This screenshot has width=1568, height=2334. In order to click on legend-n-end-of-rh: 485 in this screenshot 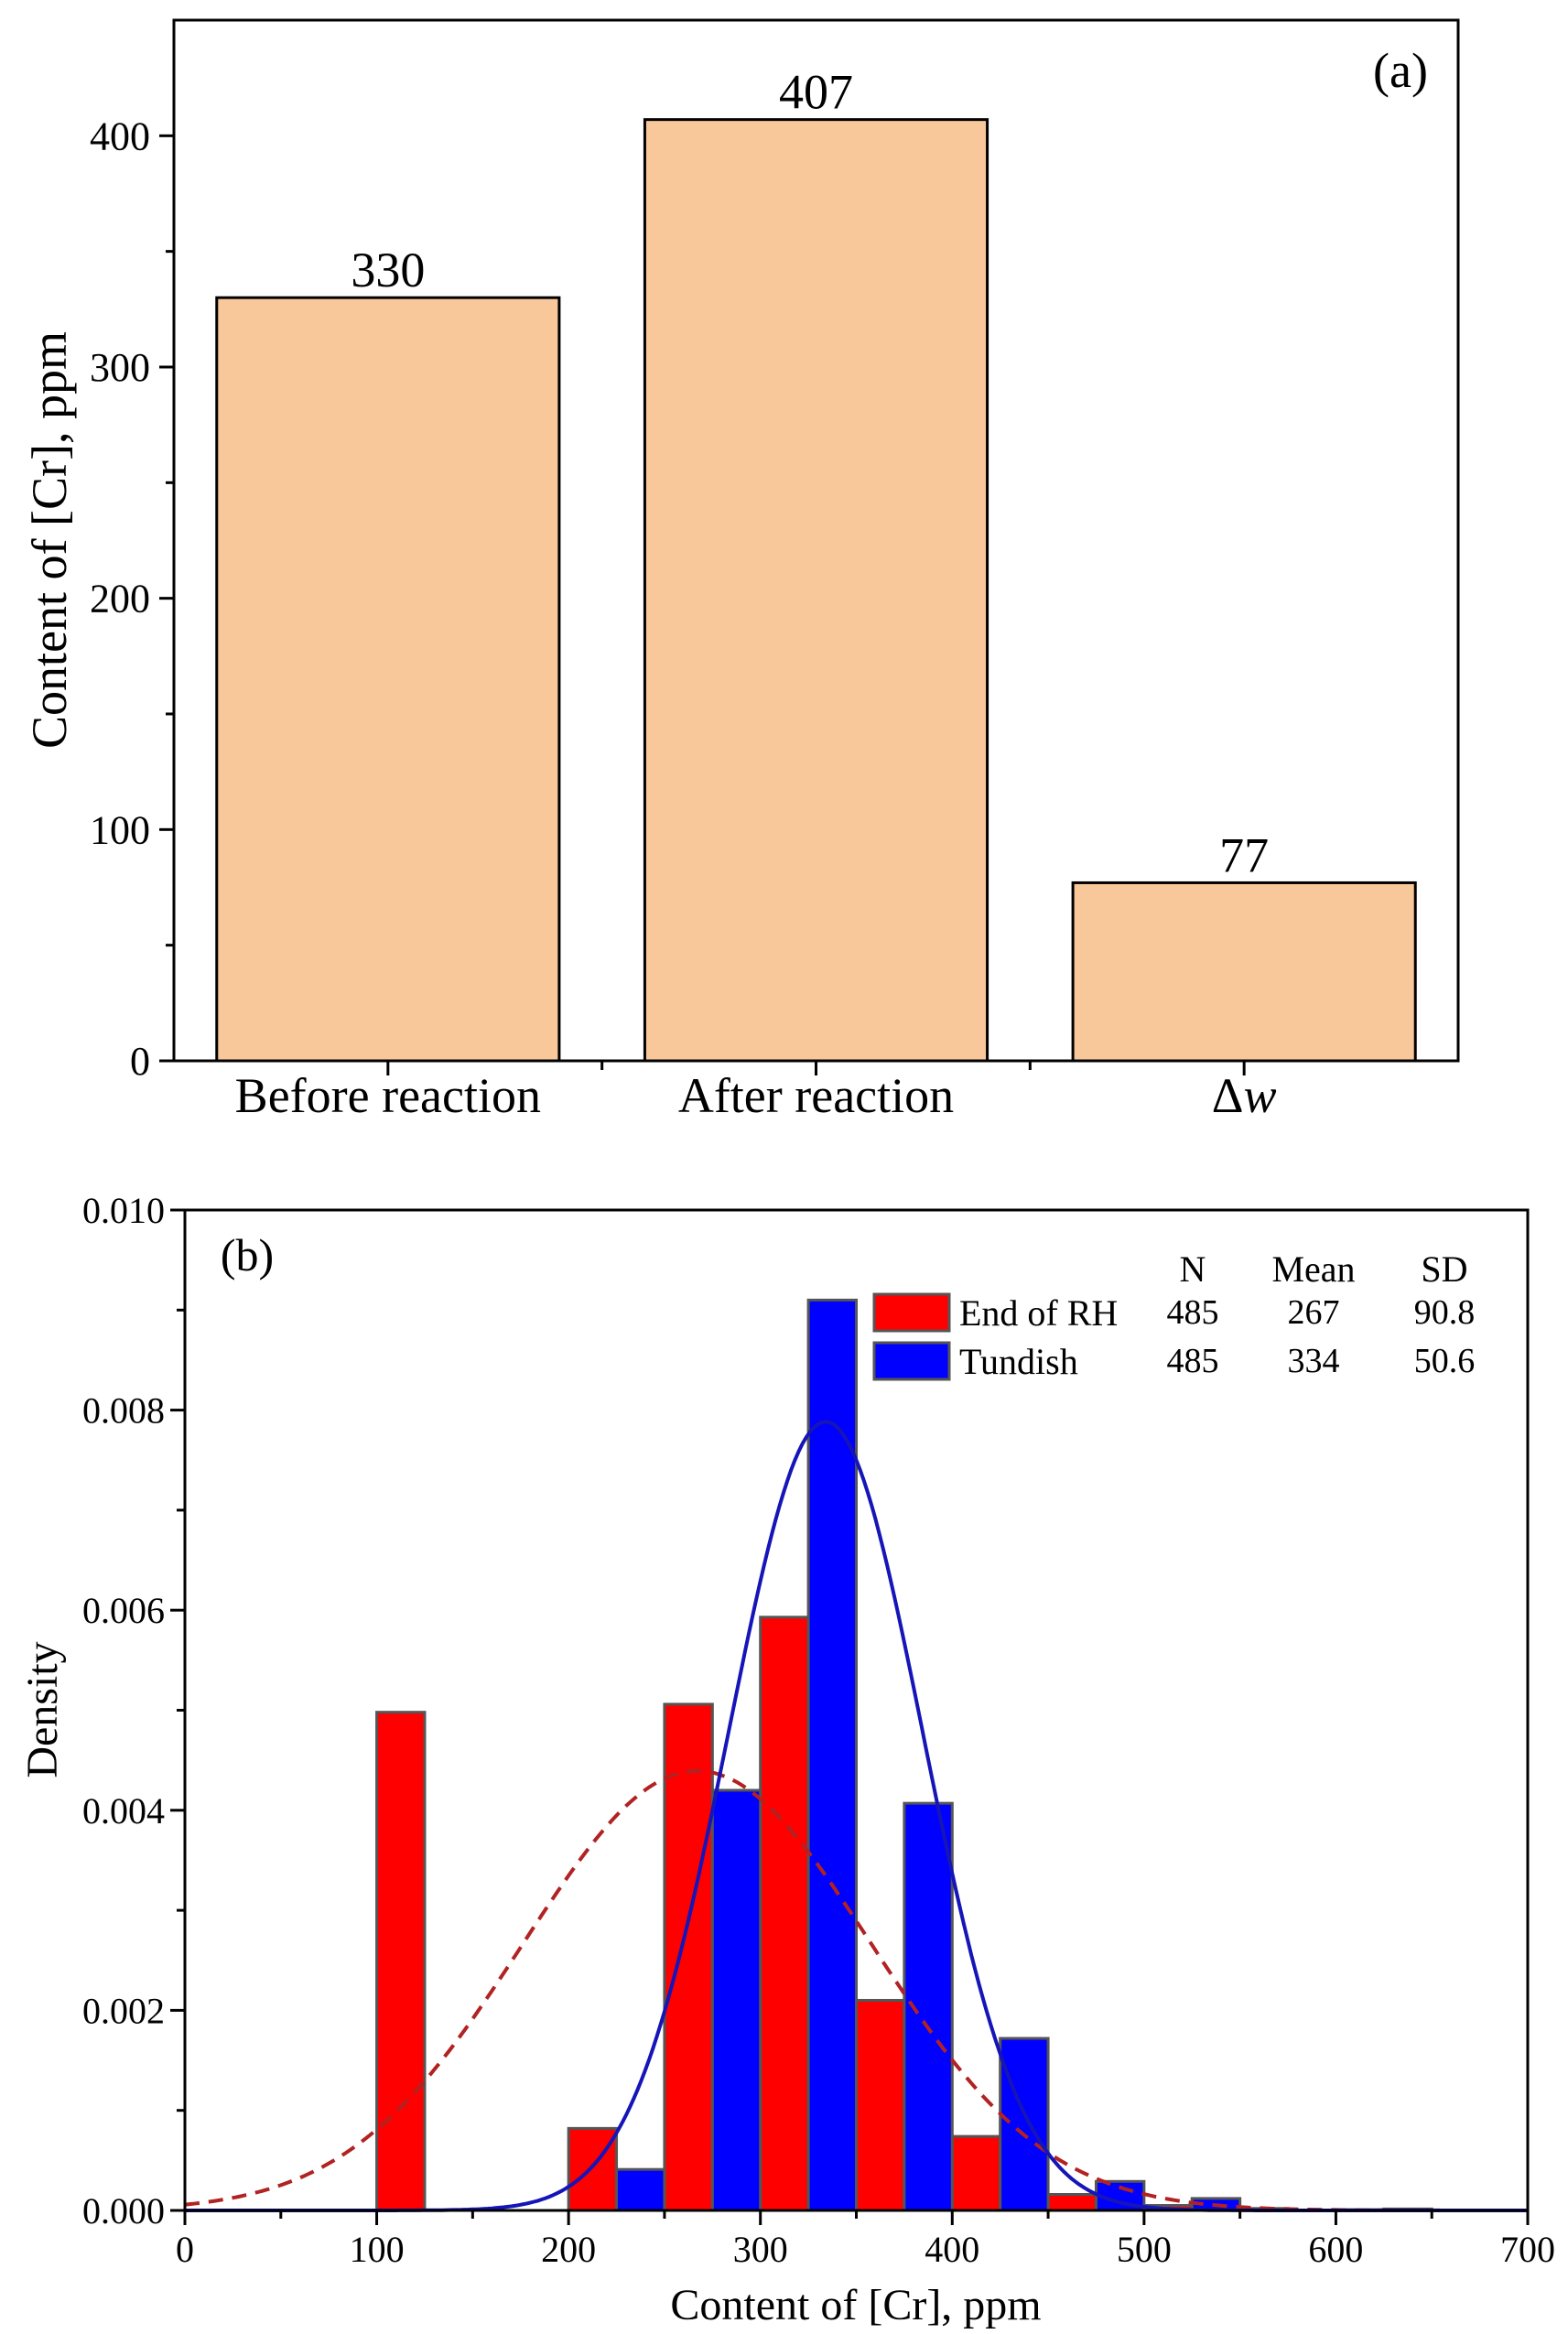, I will do `click(1193, 1312)`.